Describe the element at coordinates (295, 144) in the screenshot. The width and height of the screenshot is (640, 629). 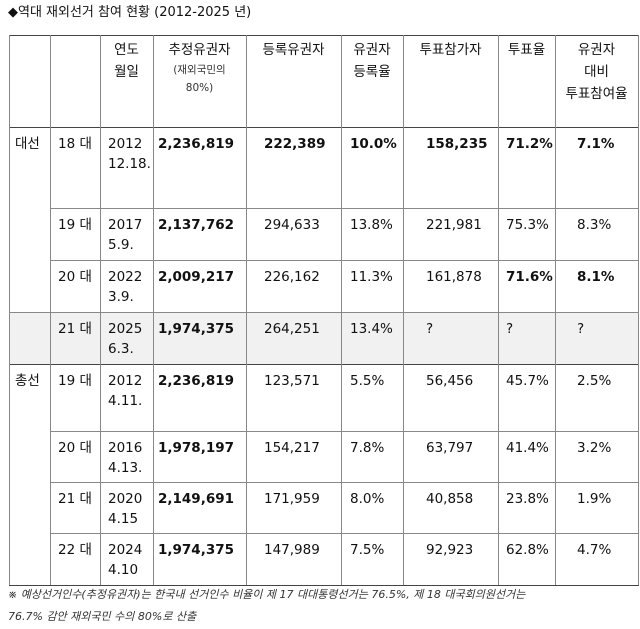
I see `cell-registered: 222,389` at that location.